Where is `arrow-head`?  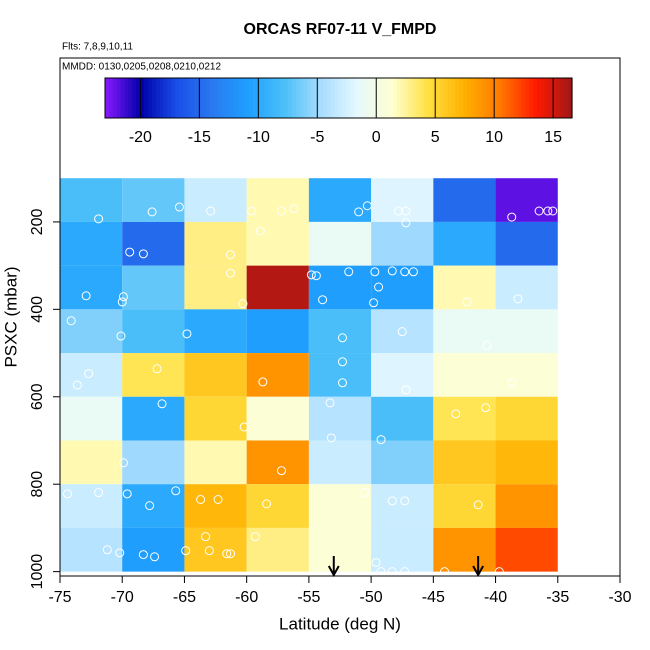 arrow-head is located at coordinates (478, 571).